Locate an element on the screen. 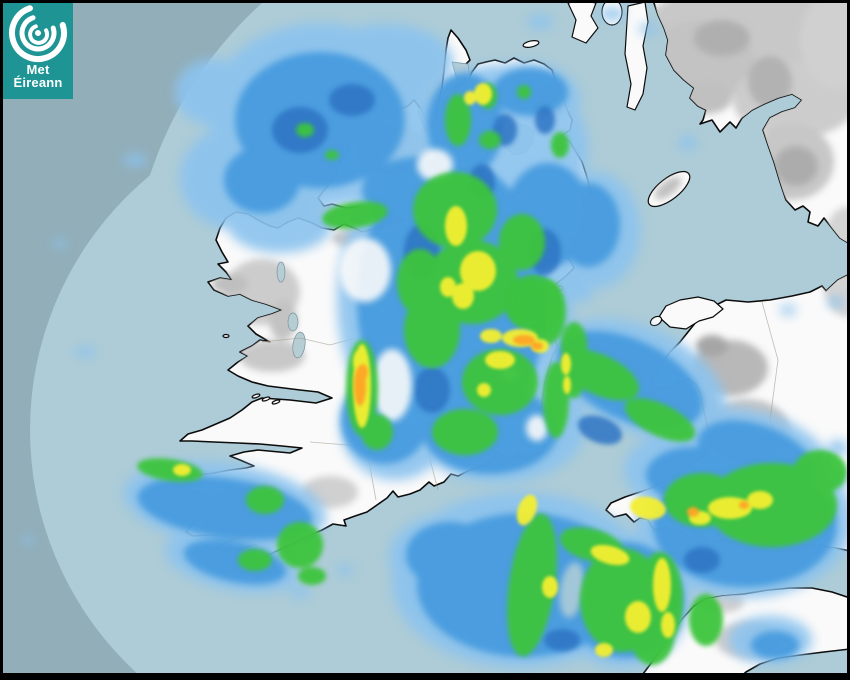 Image resolution: width=850 pixels, height=680 pixels. met-eireann-swirl-icon is located at coordinates (38, 33).